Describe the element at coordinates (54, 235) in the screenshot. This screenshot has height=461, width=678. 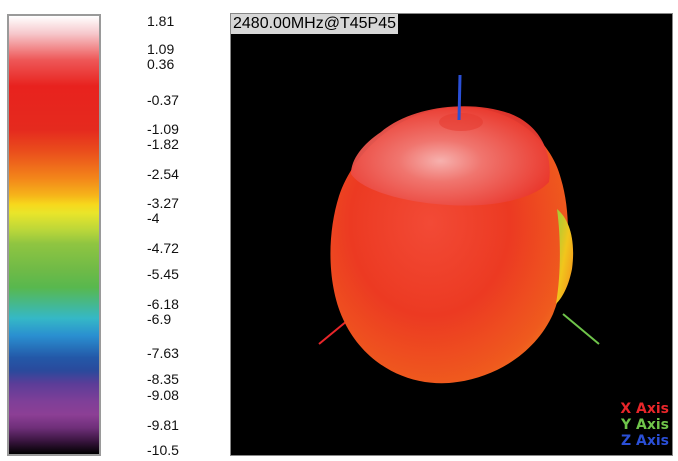
I see `color-scale-bar` at that location.